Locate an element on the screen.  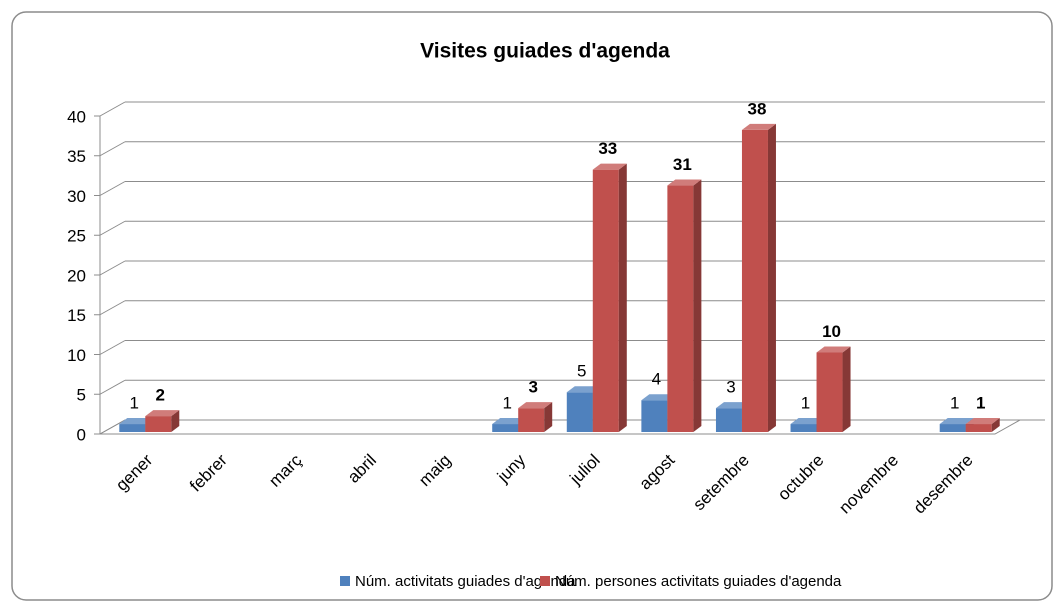
data-label: 31 is located at coordinates (682, 164).